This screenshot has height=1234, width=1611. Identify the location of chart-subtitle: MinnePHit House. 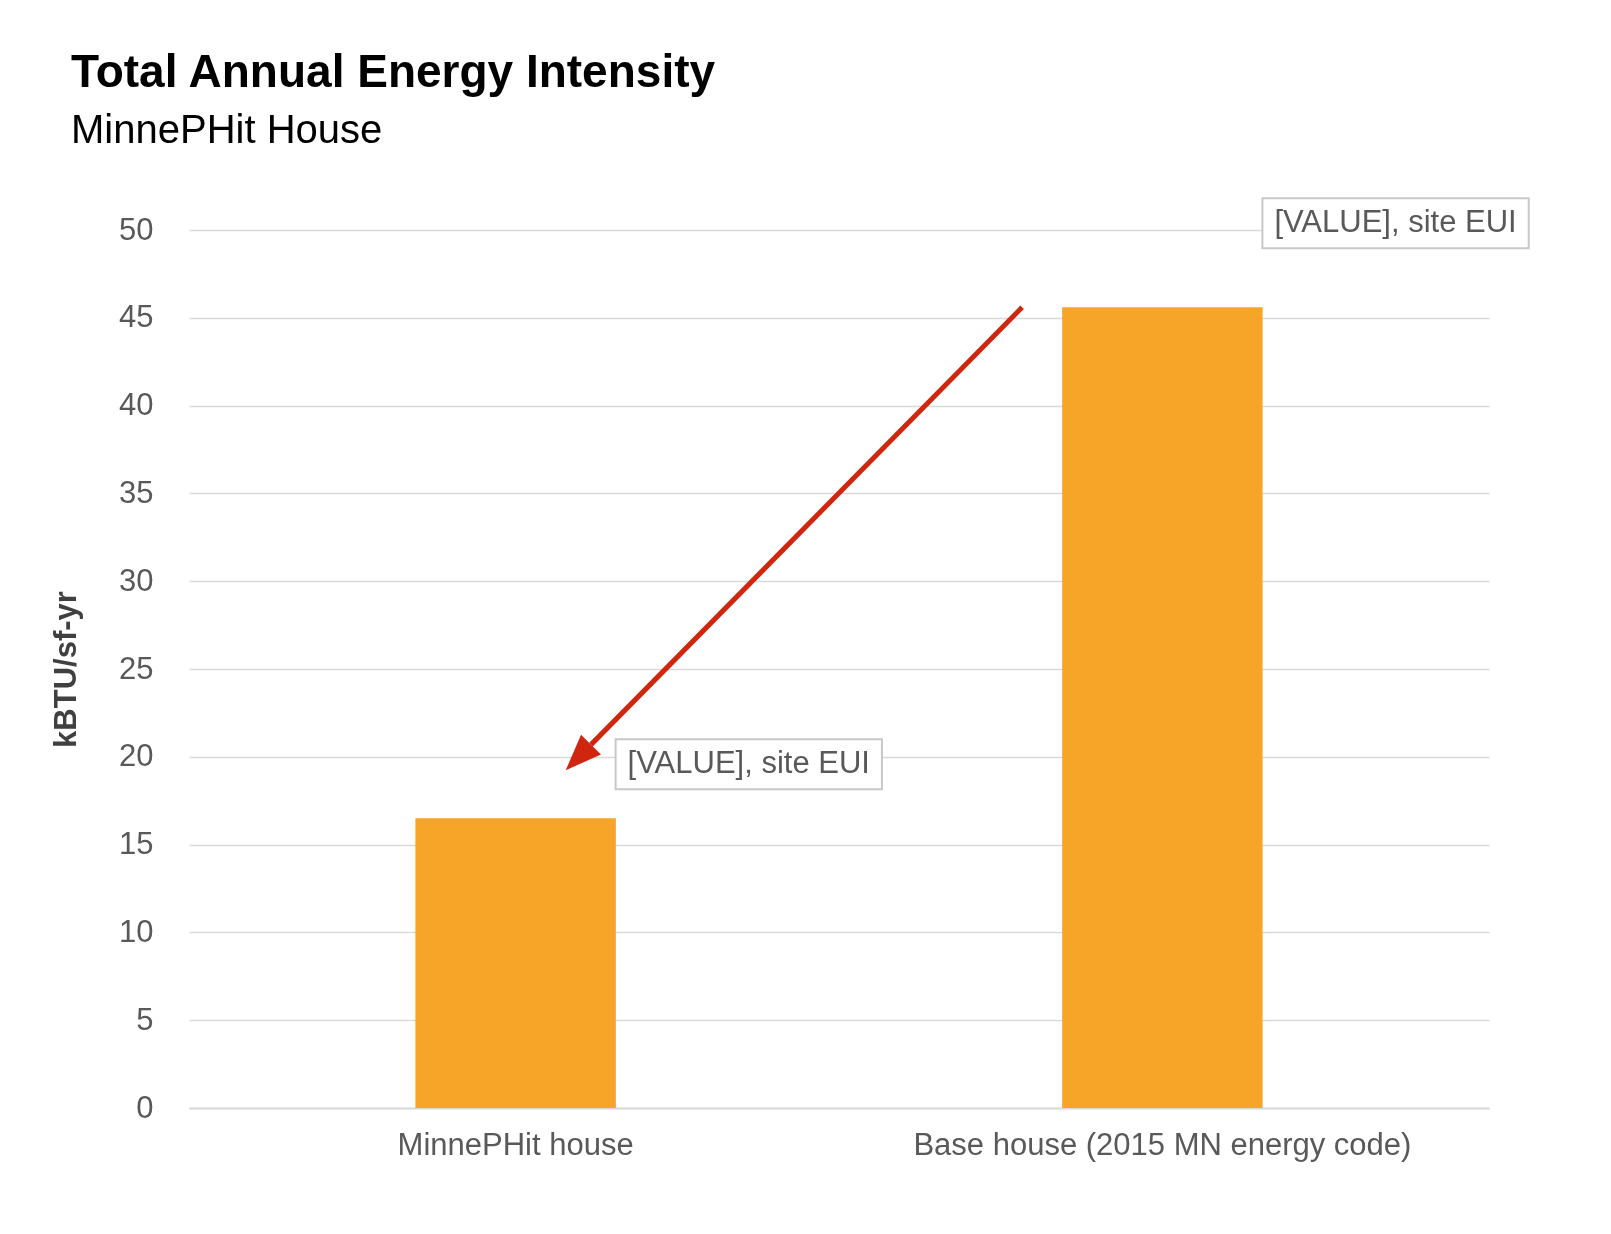
(227, 129).